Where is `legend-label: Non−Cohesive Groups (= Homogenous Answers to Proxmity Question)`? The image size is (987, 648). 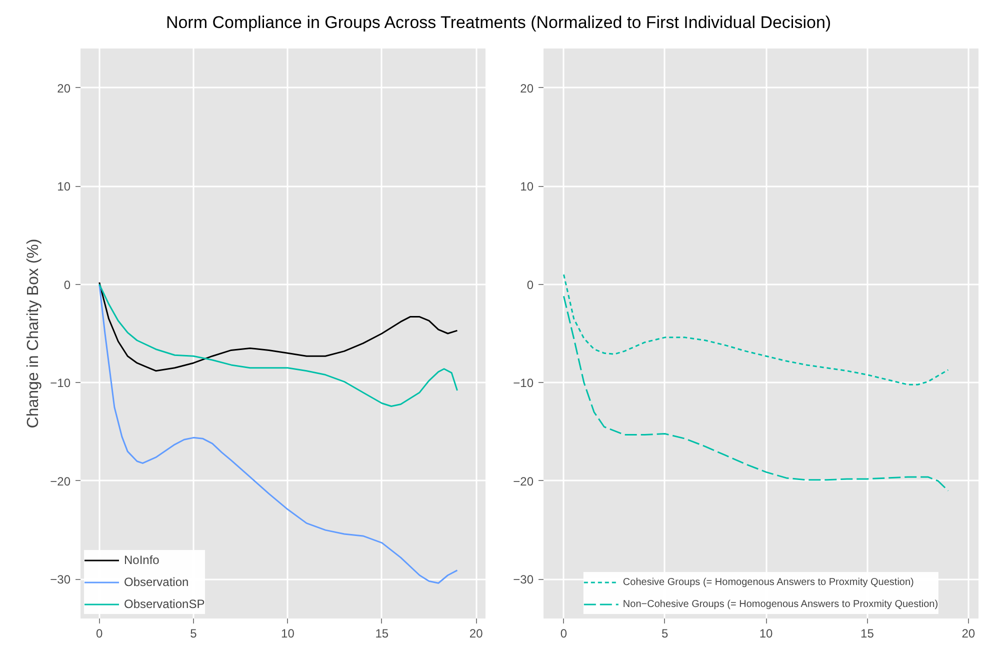
legend-label: Non−Cohesive Groups (= Homogenous Answers to Proxmity Question) is located at coordinates (780, 604).